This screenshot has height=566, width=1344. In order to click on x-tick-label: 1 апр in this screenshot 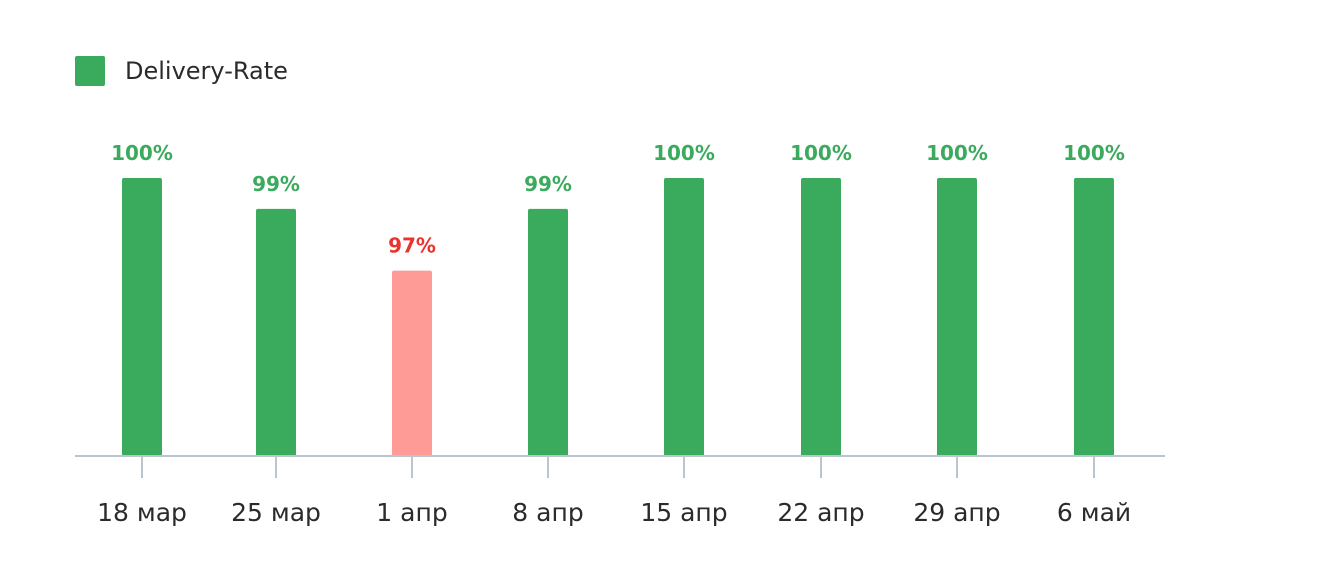, I will do `click(411, 512)`.